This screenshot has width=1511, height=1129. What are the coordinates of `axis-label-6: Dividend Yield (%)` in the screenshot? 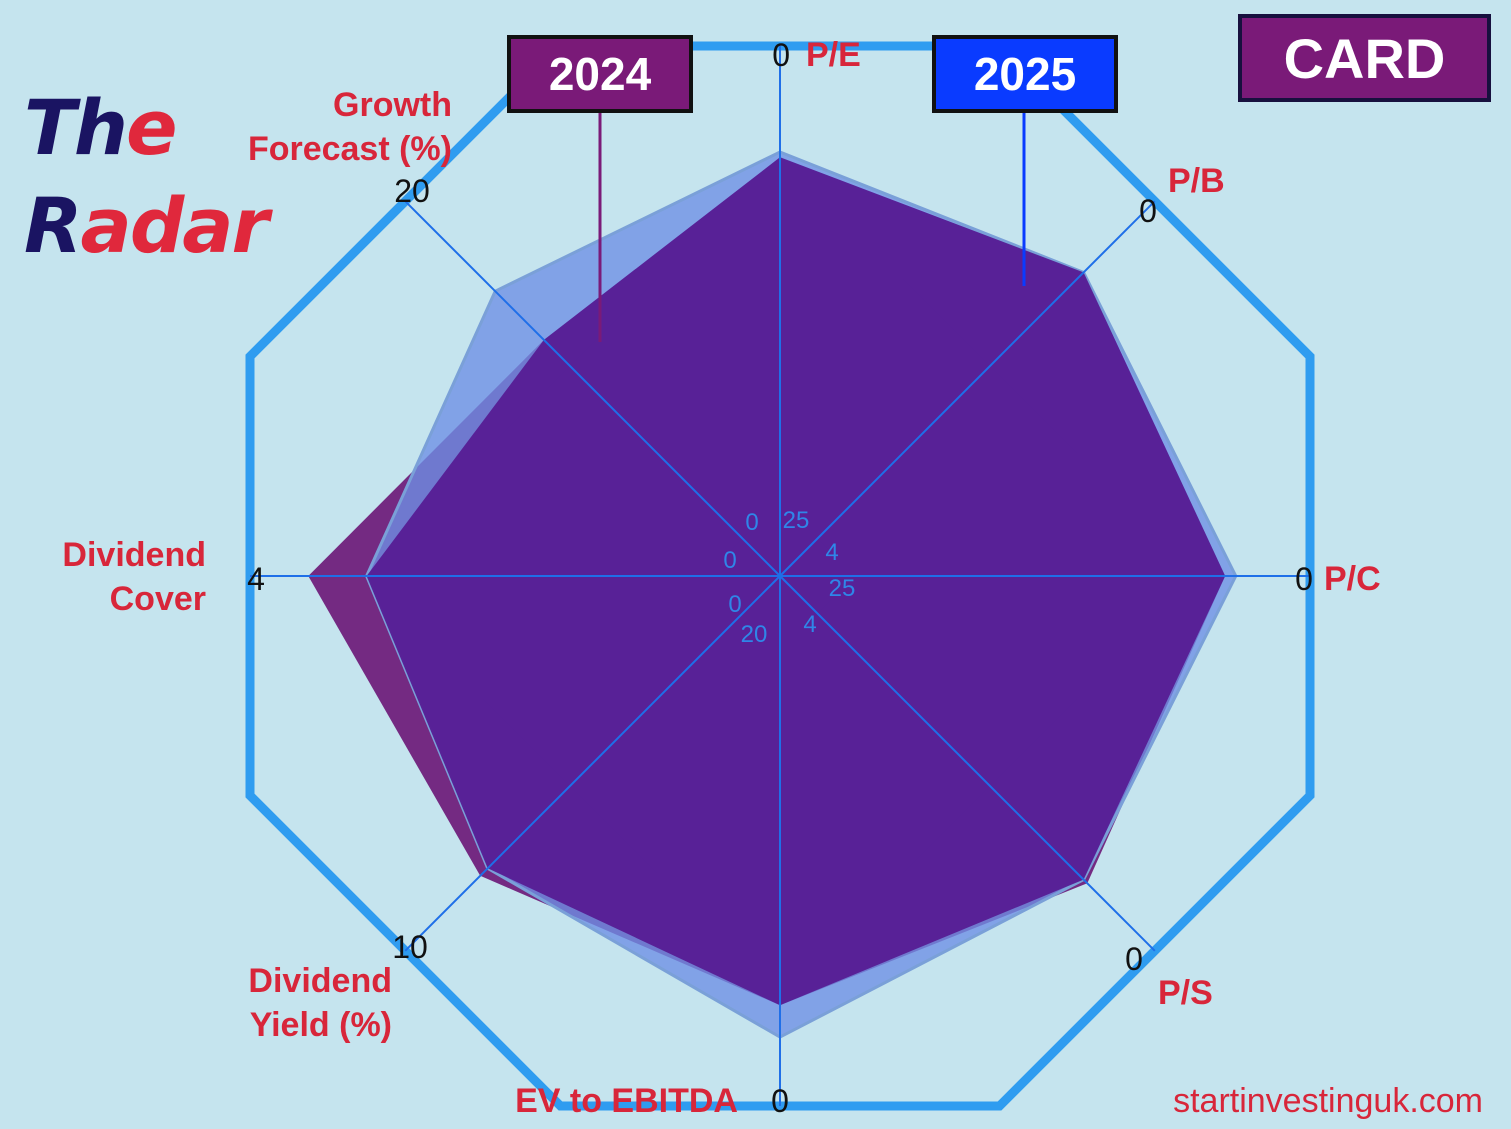 It's located at (320, 1003).